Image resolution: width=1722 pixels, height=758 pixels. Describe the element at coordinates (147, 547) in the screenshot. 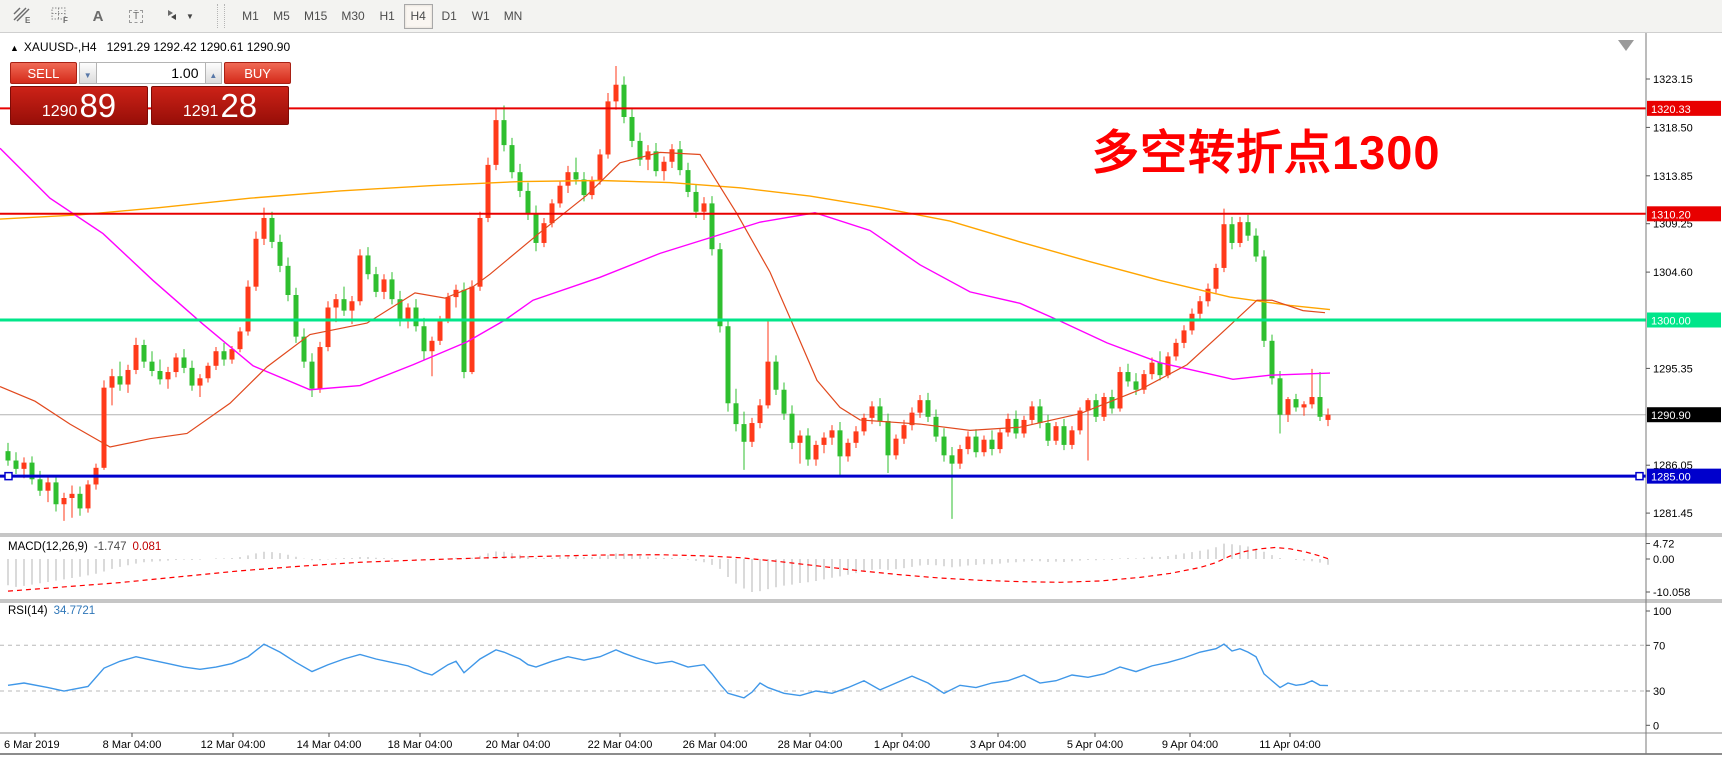

I see `macd-signal-value: 0.081` at that location.